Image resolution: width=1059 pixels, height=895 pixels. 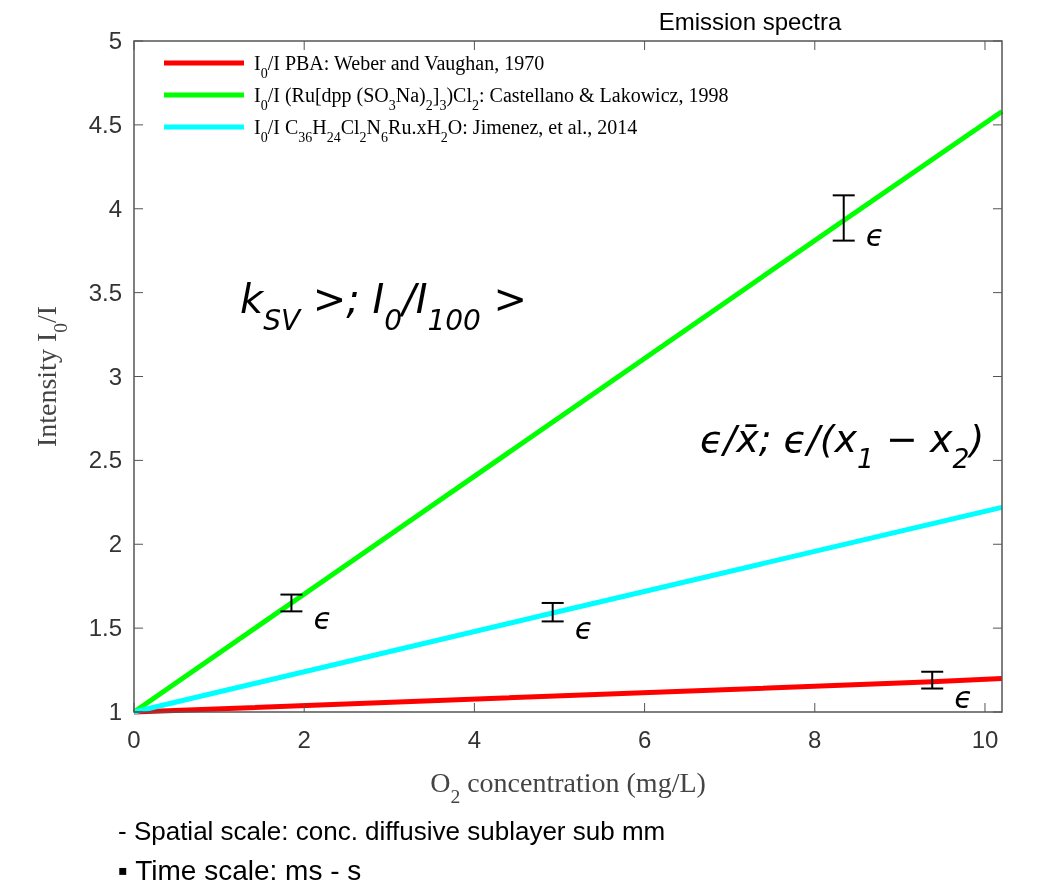 I want to click on annotation: ϵ/x̄; ϵ/(x$_{1}$ − x$_{2}$), so click(x=842, y=445).